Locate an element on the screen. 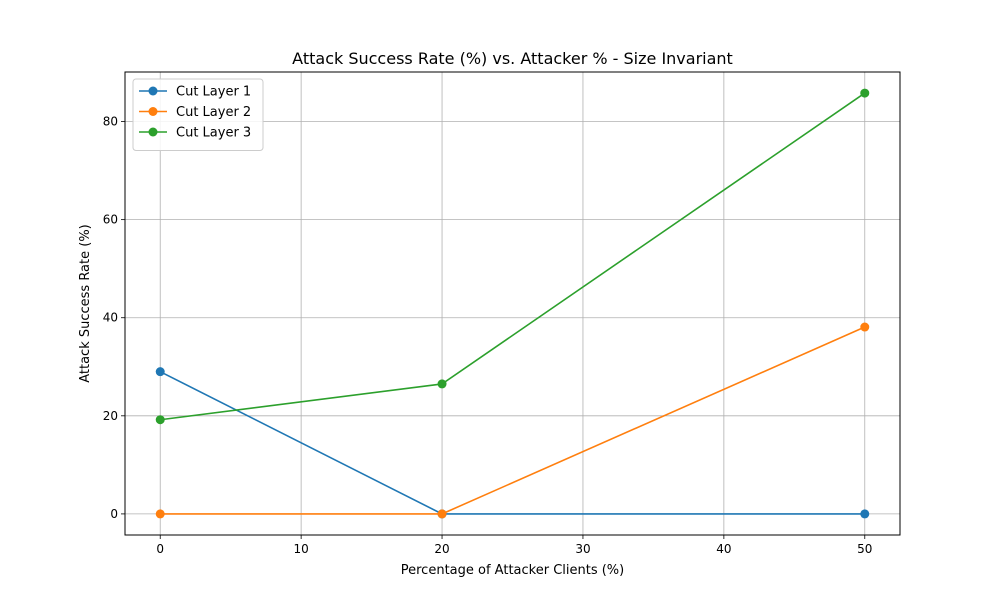 Image resolution: width=1000 pixels, height=600 pixels. legend-item: Cut Layer 3 is located at coordinates (195, 133).